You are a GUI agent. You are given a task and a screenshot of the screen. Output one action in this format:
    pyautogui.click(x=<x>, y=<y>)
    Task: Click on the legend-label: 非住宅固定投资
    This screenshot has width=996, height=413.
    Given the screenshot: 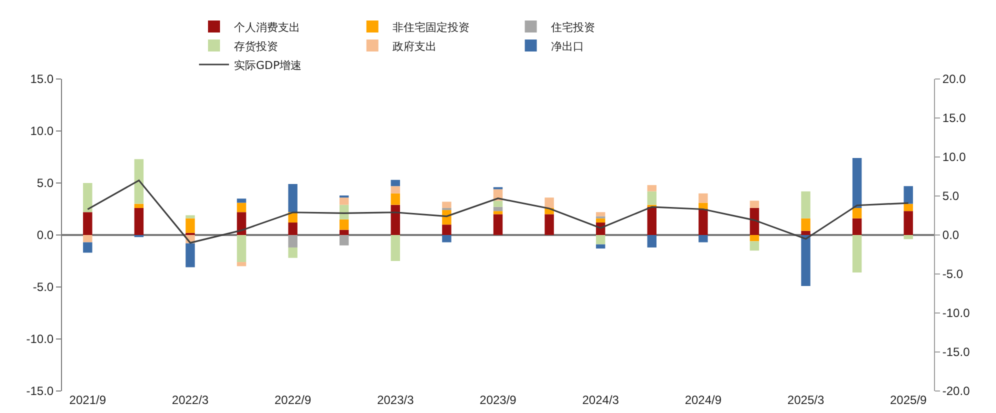 What is the action you would take?
    pyautogui.click(x=431, y=27)
    